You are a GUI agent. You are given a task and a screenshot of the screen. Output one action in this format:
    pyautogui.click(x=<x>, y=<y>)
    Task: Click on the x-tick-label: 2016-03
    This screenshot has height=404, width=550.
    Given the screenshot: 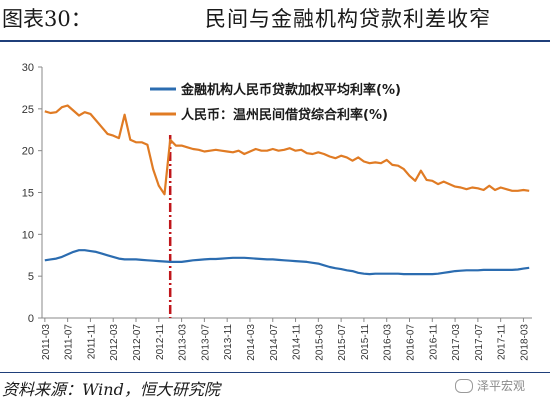 What is the action you would take?
    pyautogui.click(x=388, y=342)
    